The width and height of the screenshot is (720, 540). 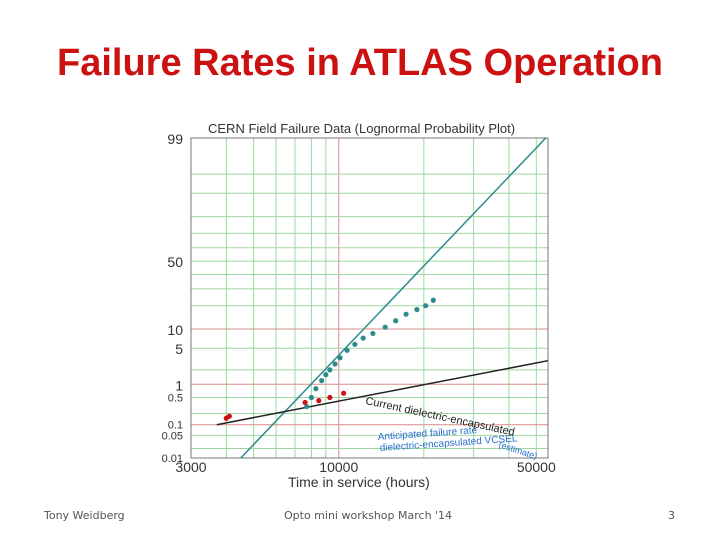 I want to click on y-tick-label: 0.05, so click(x=172, y=436).